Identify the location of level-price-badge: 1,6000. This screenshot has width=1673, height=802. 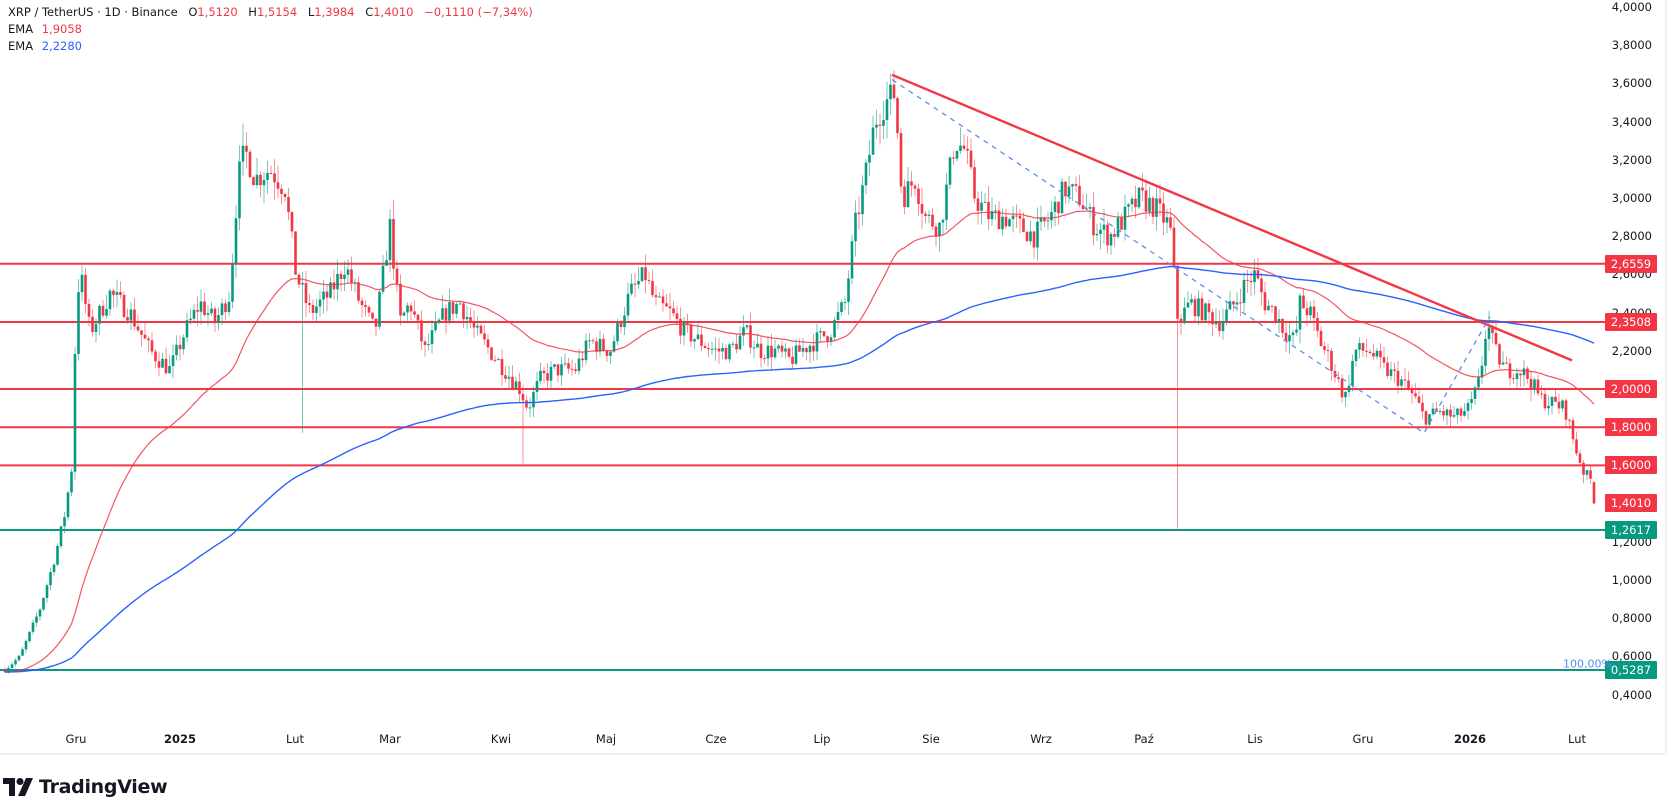
(1631, 465).